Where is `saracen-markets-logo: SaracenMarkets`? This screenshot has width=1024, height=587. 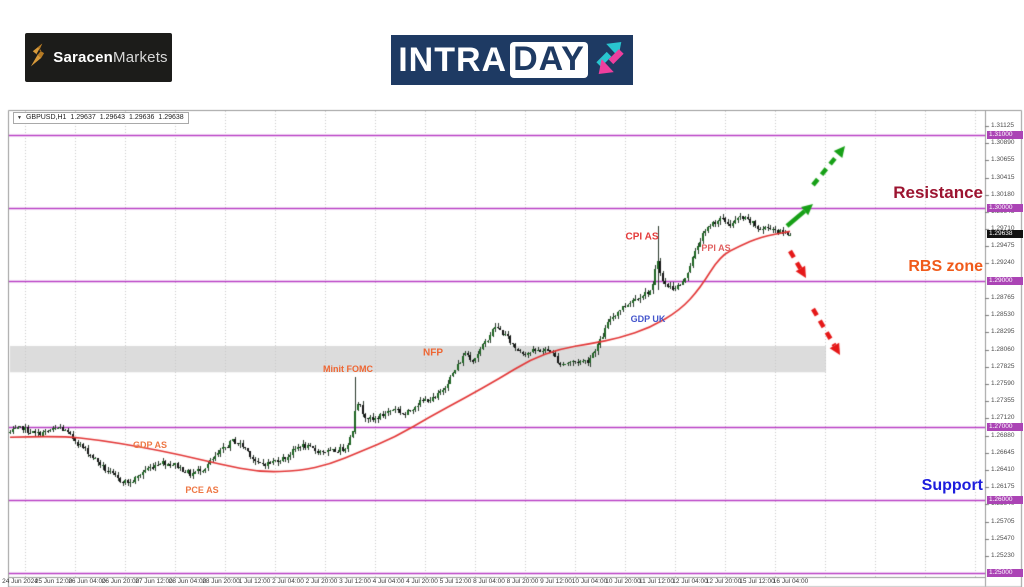
saracen-markets-logo: SaracenMarkets is located at coordinates (98, 57).